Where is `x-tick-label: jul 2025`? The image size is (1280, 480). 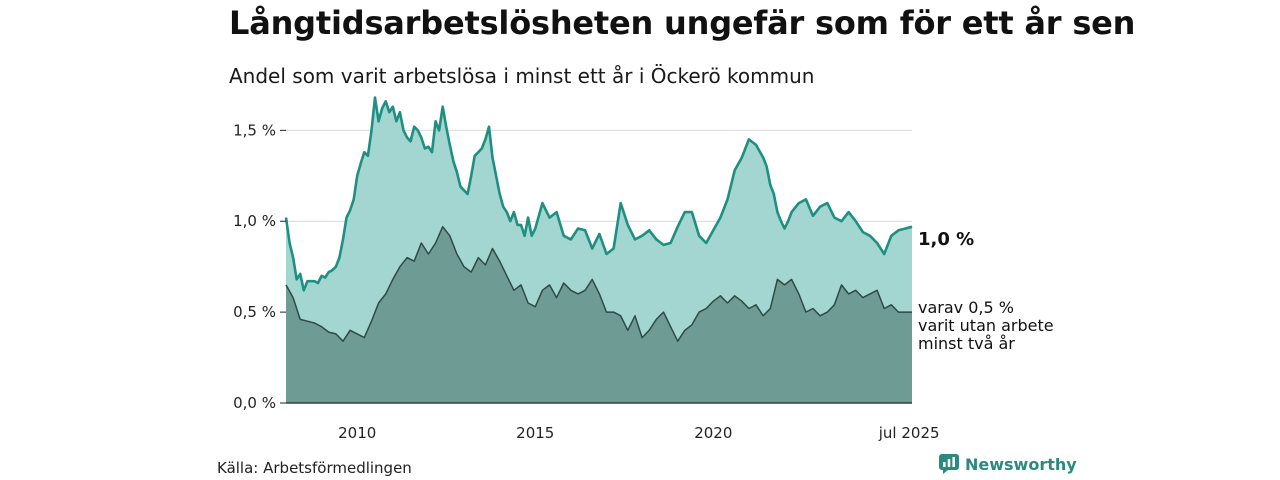 x-tick-label: jul 2025 is located at coordinates (909, 433).